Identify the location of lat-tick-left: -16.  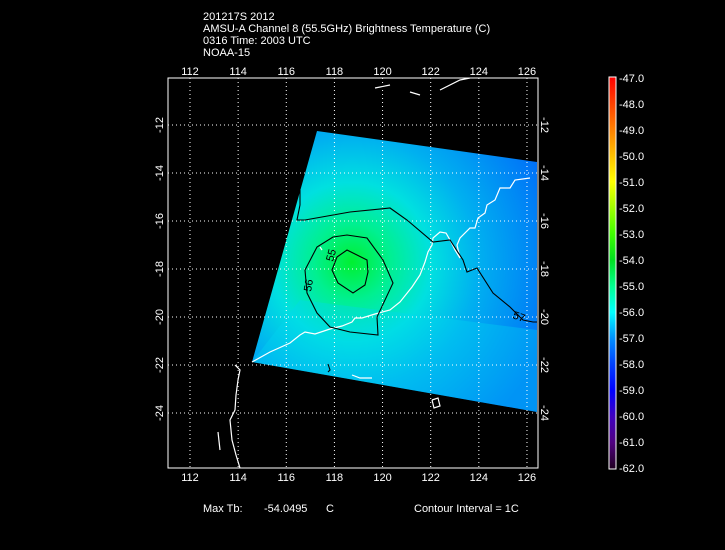
(160, 221).